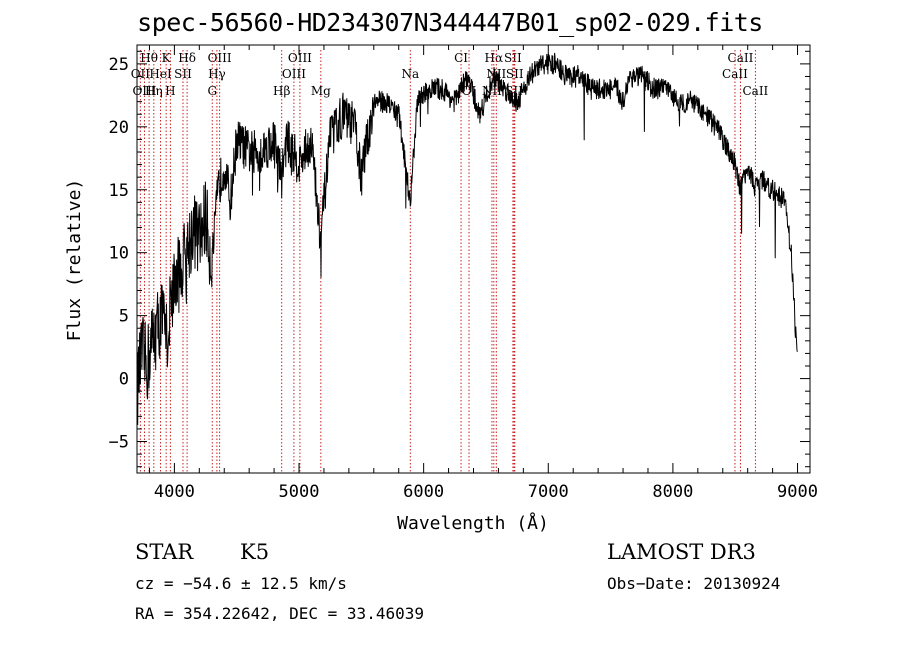 The image size is (900, 649). What do you see at coordinates (241, 583) in the screenshot?
I see `redshift-cz: cz = −54.6 ± 12.5 km/s` at bounding box center [241, 583].